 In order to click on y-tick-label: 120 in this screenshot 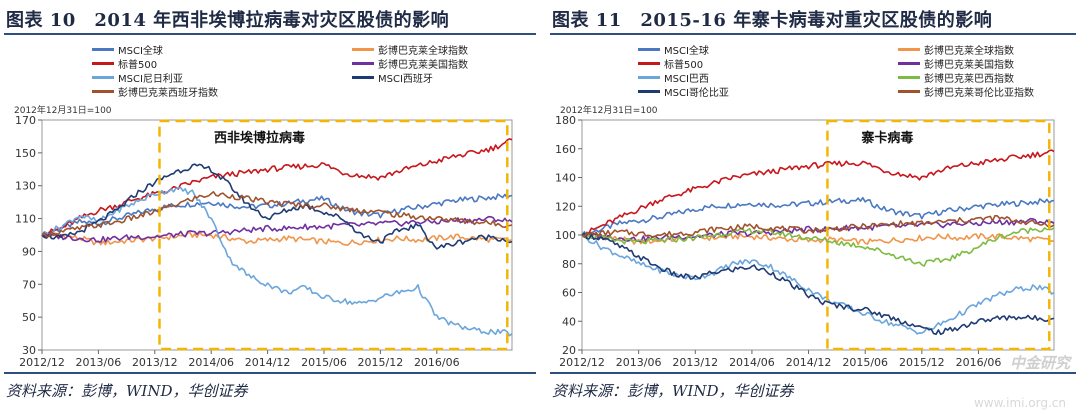, I will do `click(565, 206)`.